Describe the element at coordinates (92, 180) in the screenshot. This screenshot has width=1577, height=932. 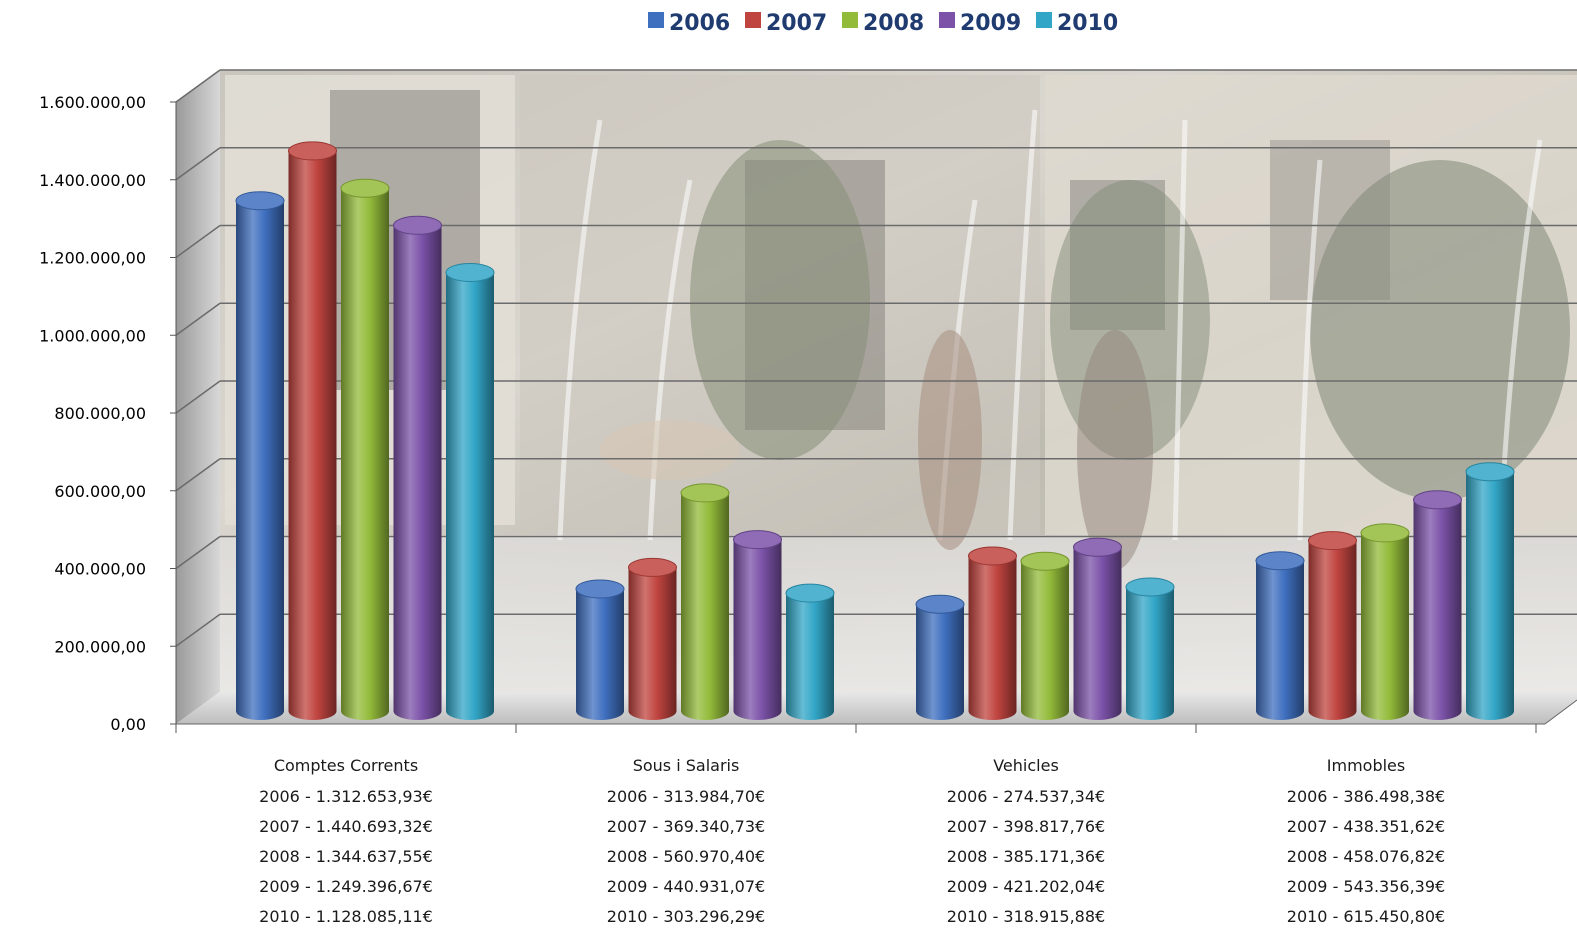
I see `y-tick-label: 1.400.000,00` at that location.